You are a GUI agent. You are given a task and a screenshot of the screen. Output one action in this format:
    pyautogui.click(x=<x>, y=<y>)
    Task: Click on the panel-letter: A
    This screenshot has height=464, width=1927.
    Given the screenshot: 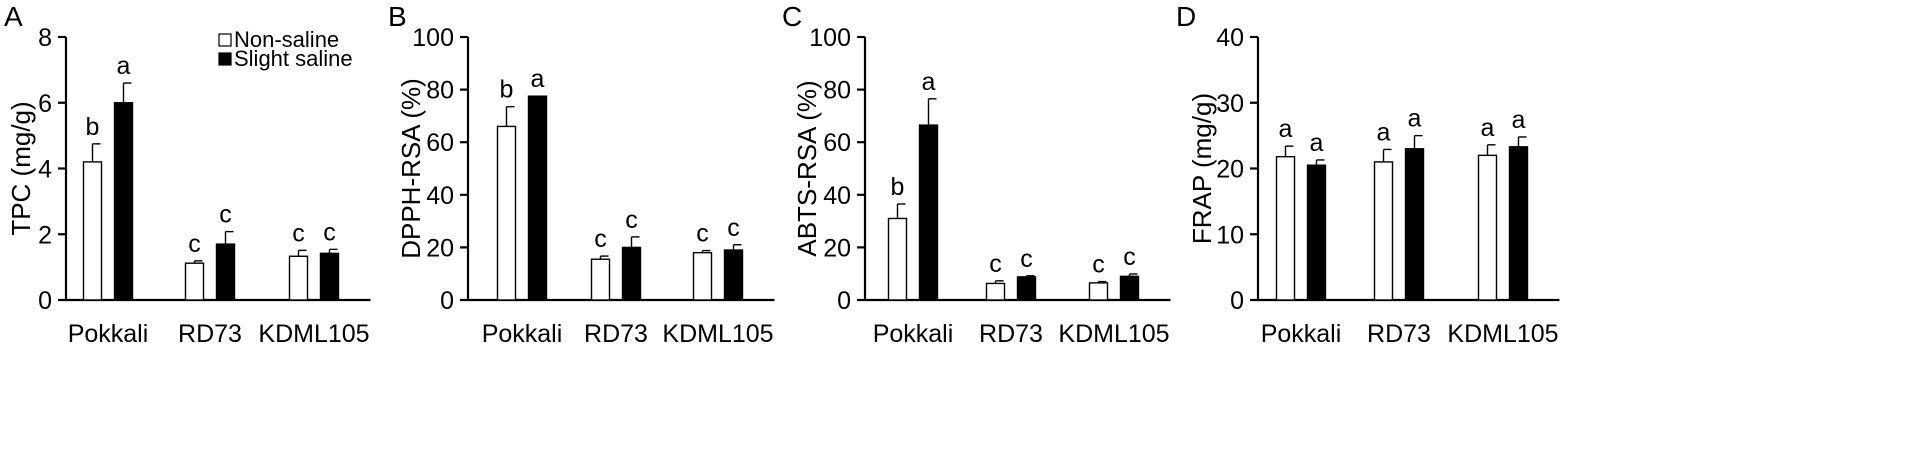 What is the action you would take?
    pyautogui.click(x=13, y=16)
    